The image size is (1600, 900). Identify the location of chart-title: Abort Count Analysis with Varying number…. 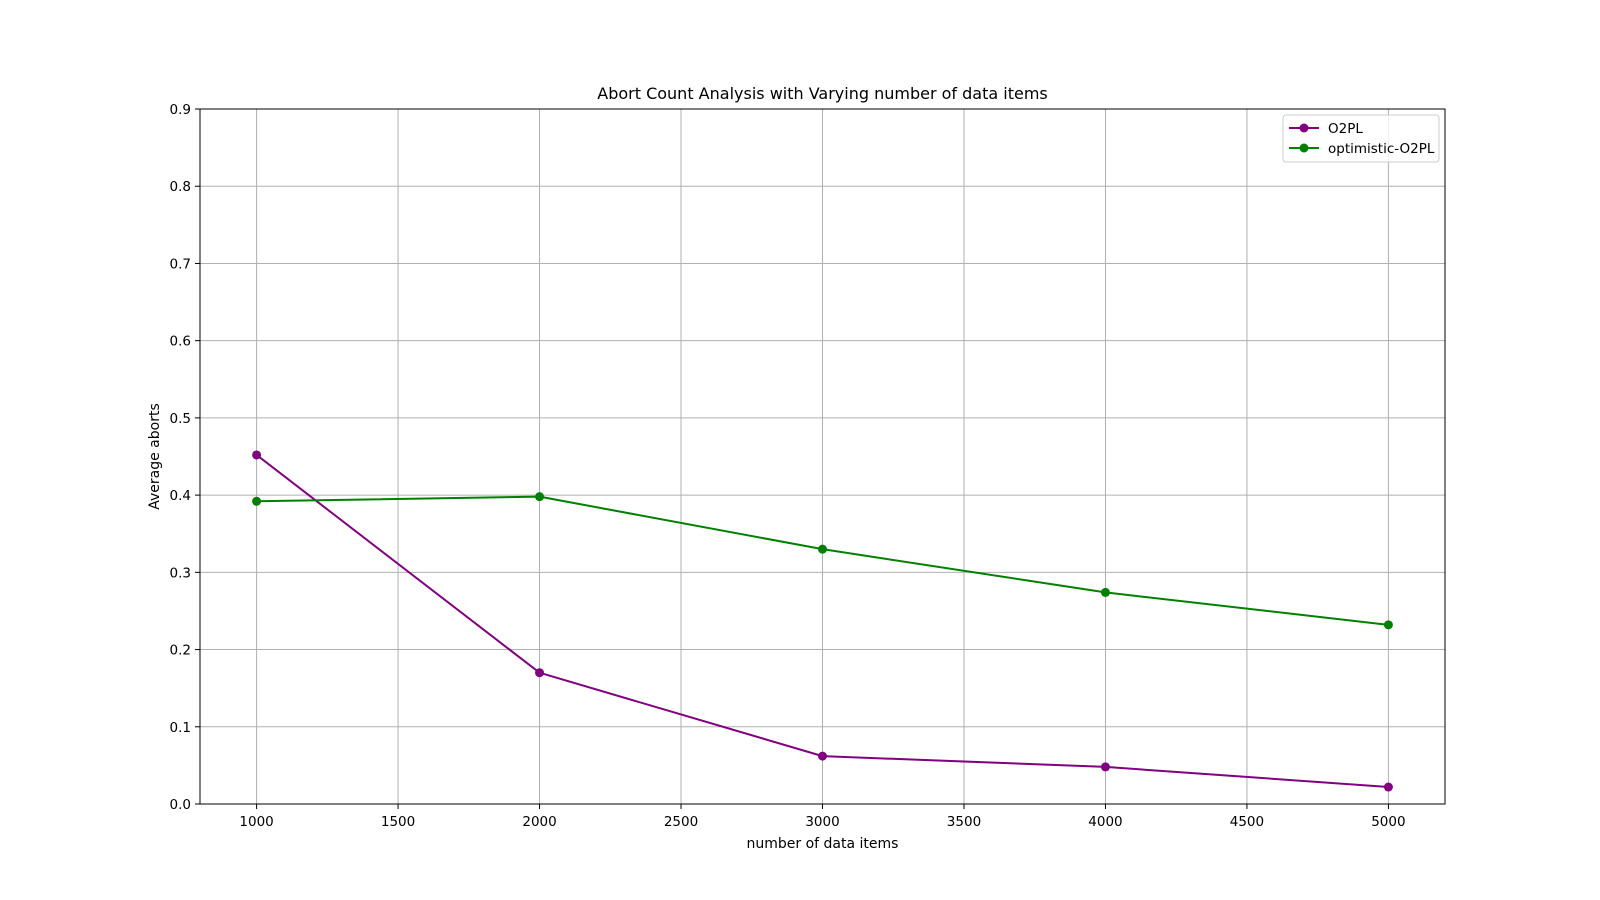
(822, 93).